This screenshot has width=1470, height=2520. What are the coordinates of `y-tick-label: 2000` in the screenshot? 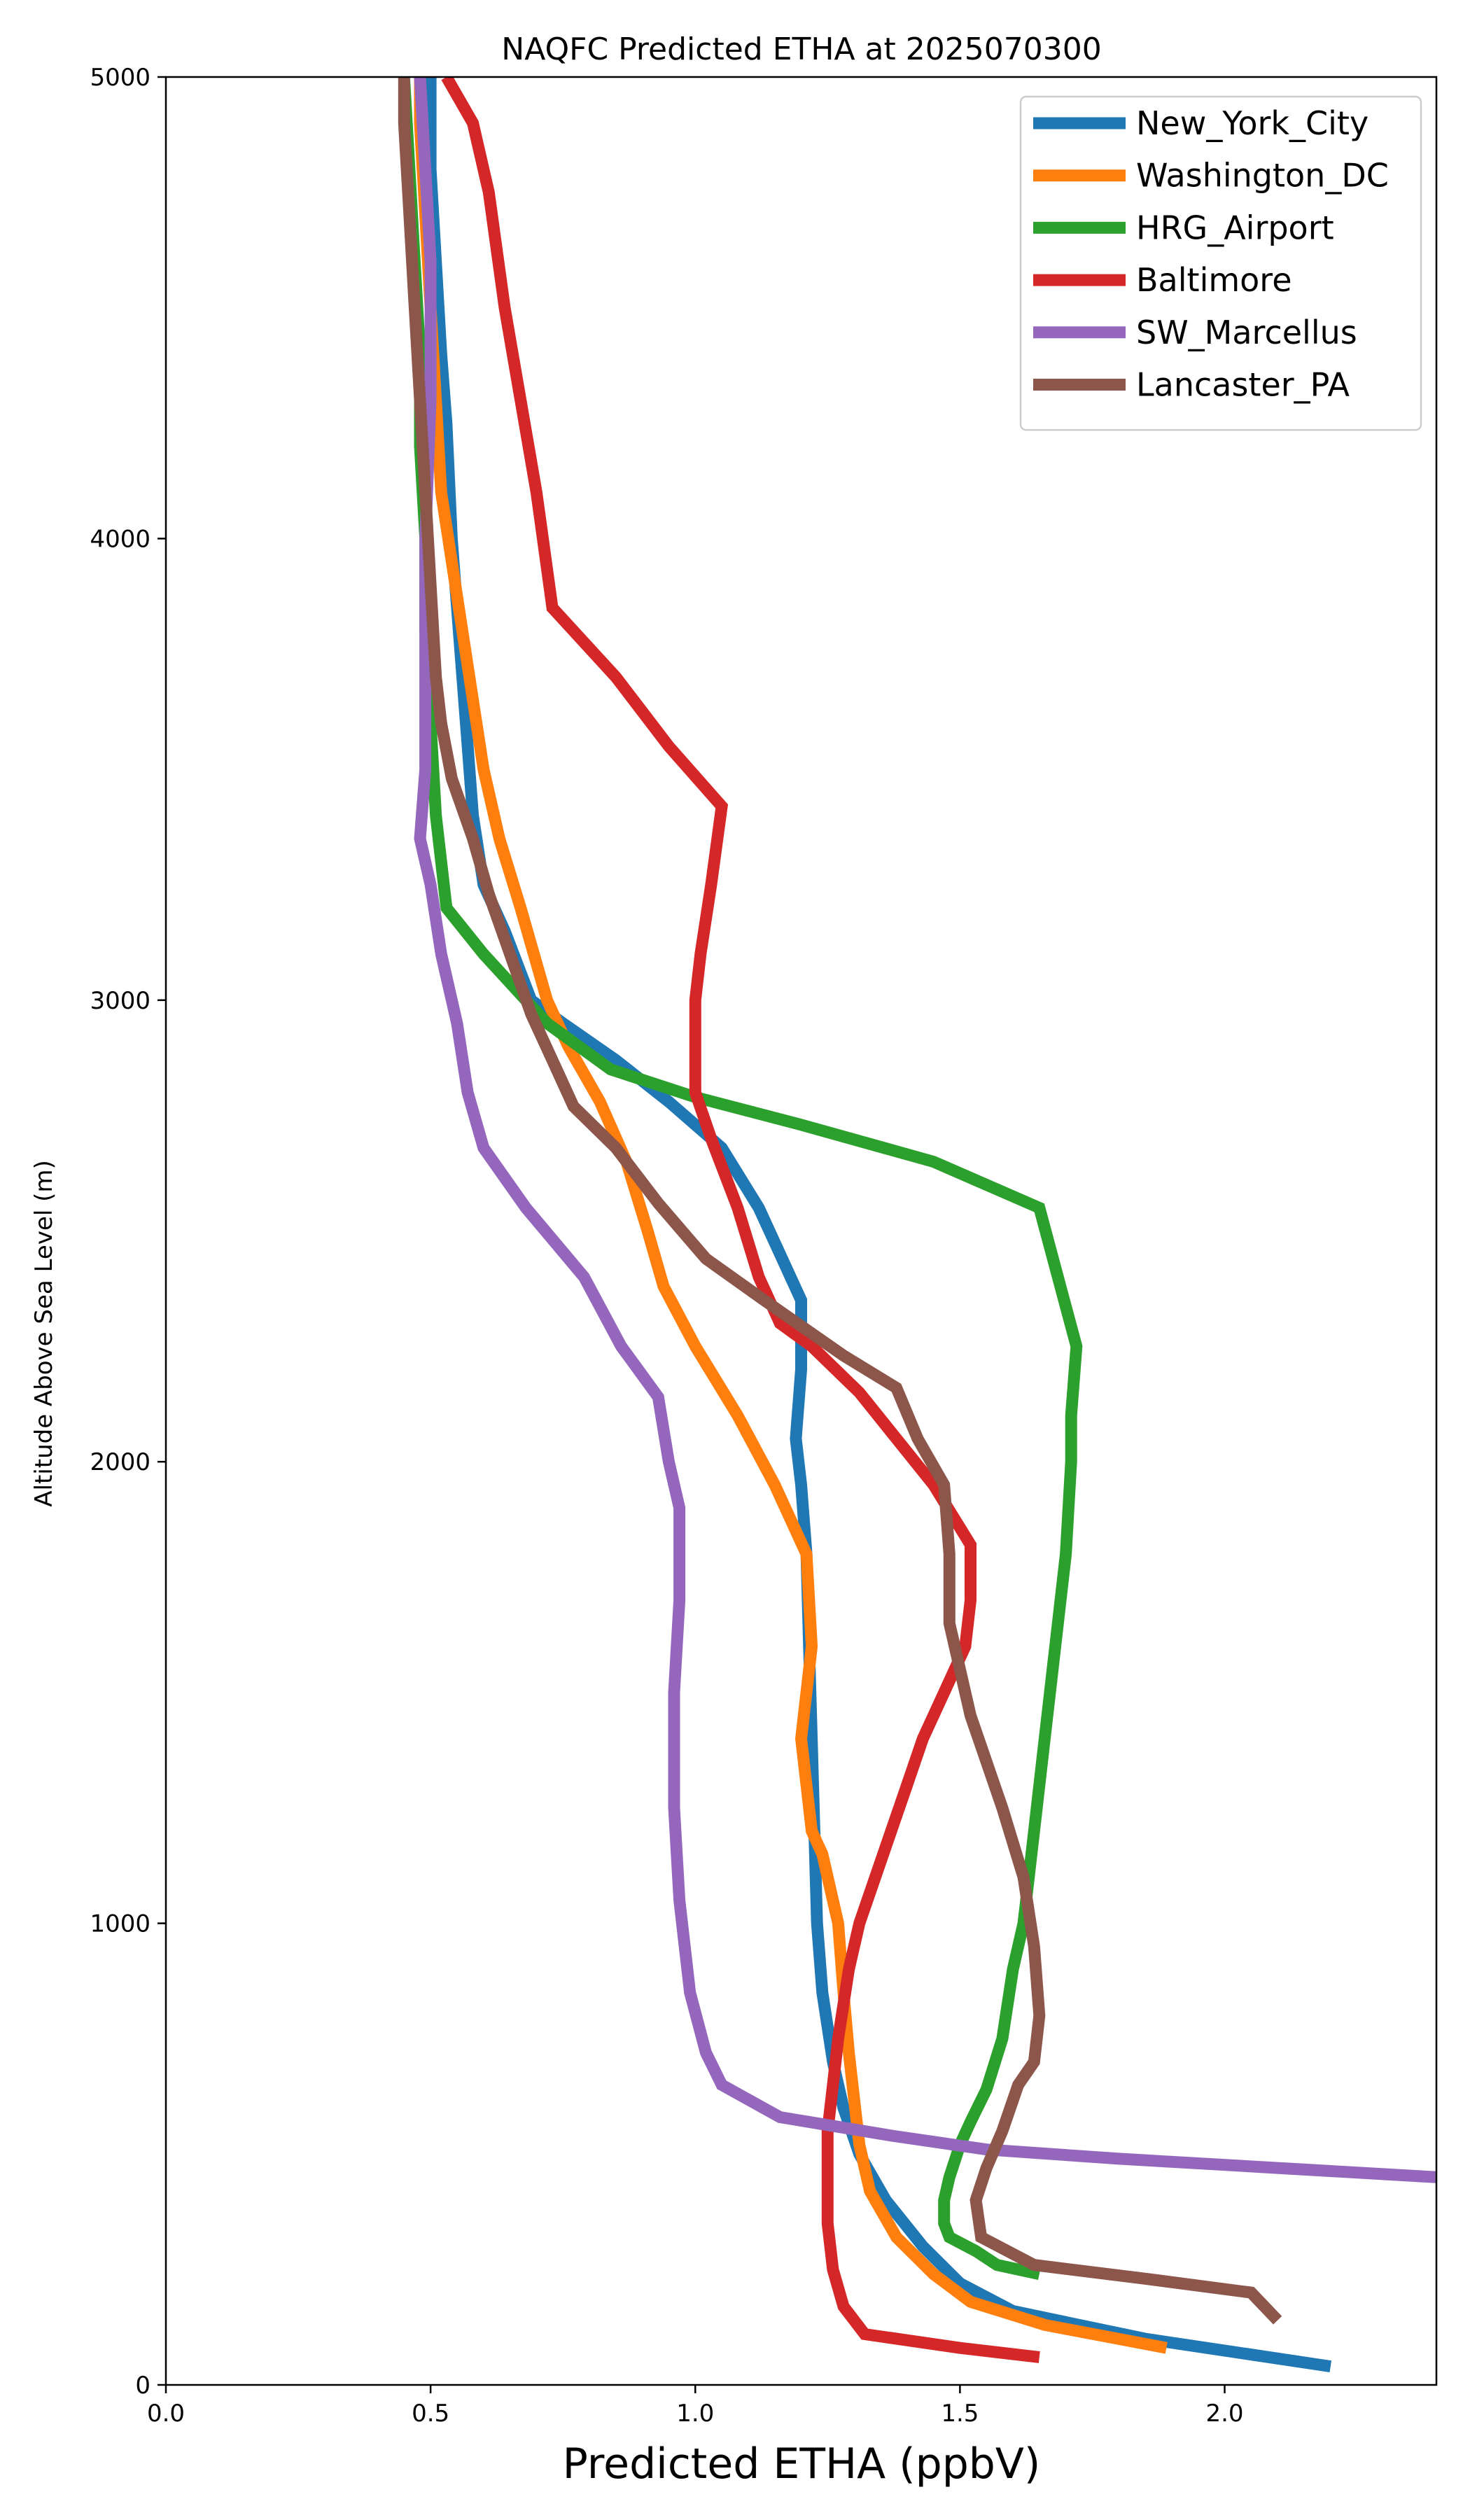 It's located at (120, 1462).